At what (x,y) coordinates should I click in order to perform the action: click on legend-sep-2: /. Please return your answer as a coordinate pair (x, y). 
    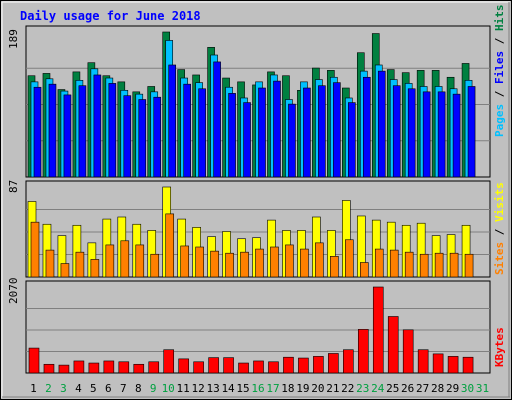
    Looking at the image, I should click on (499, 41).